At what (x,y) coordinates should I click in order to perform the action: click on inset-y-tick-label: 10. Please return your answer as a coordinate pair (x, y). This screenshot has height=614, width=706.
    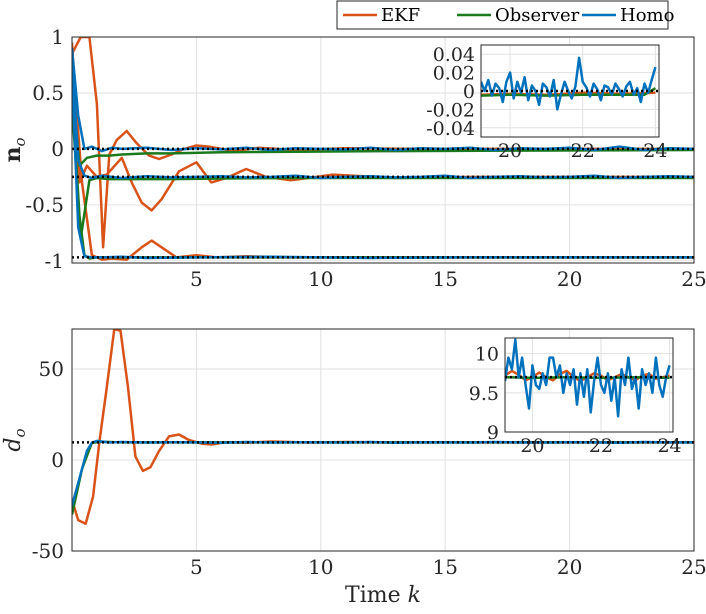
    Looking at the image, I should click on (487, 355).